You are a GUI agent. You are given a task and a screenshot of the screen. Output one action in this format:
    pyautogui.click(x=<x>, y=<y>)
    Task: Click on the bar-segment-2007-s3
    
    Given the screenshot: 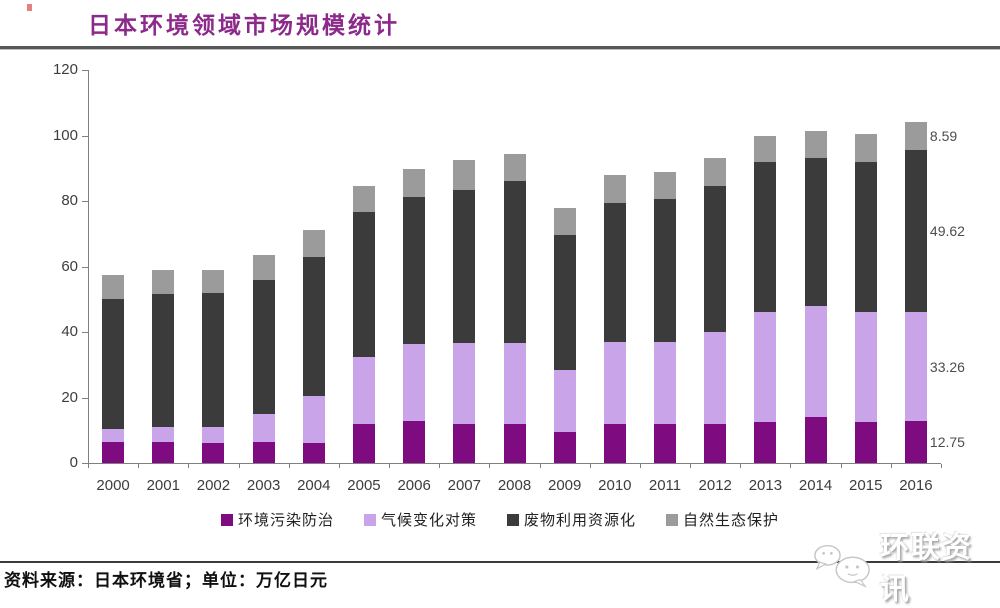 What is the action you would take?
    pyautogui.click(x=464, y=266)
    